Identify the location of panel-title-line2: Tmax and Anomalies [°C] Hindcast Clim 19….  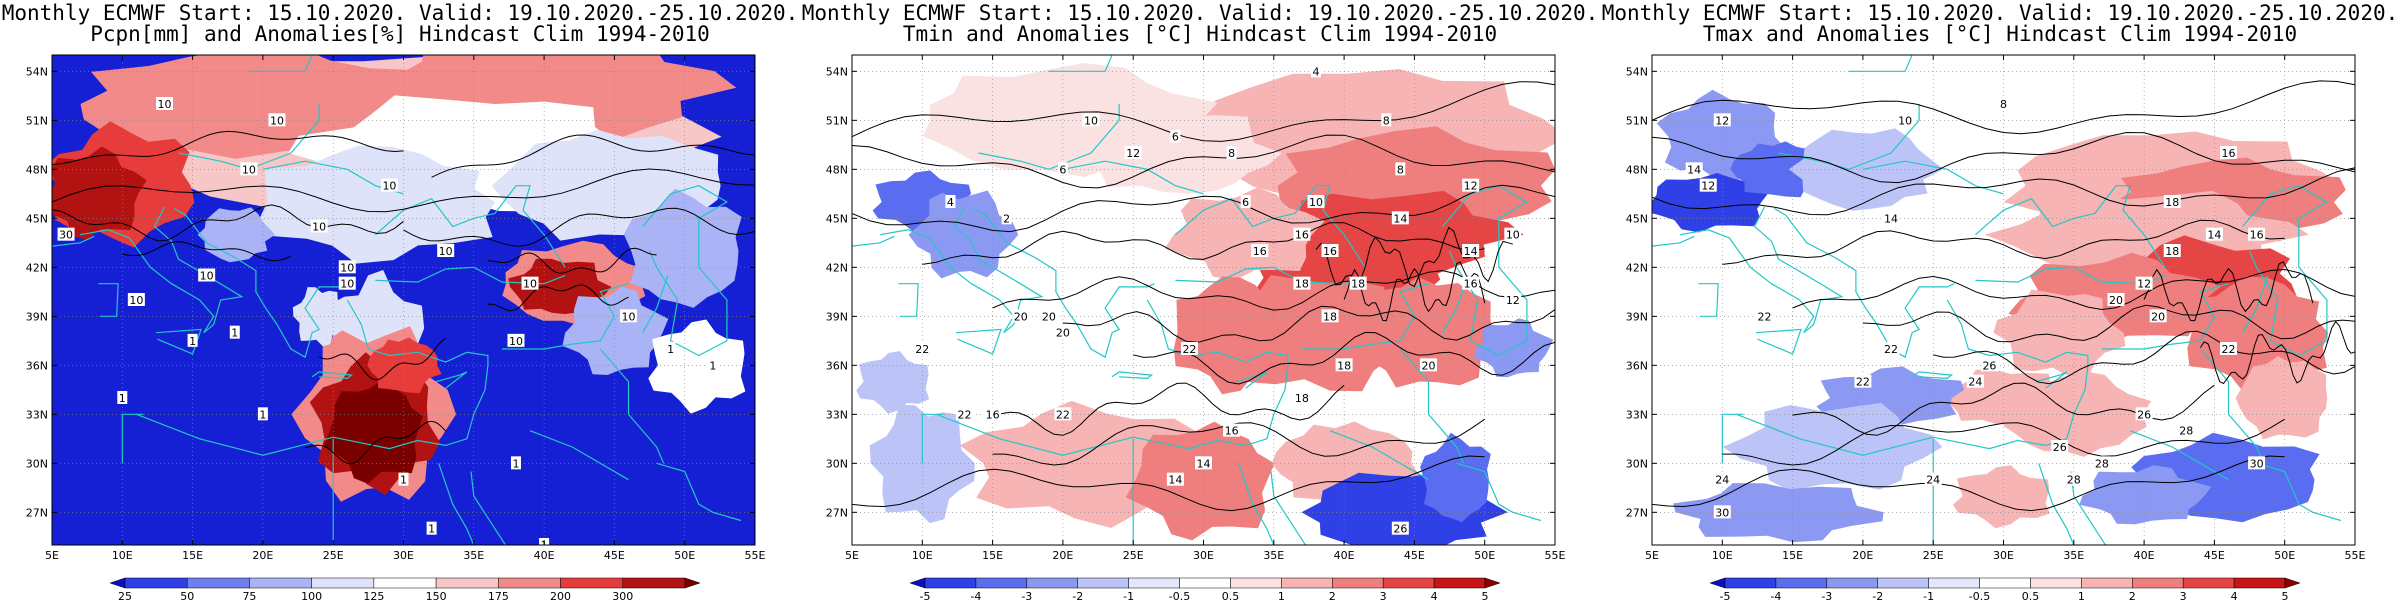
(2000, 34).